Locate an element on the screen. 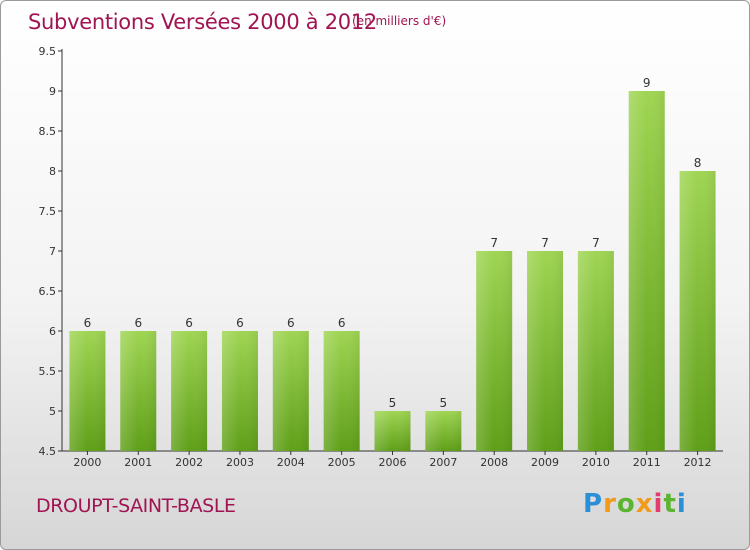 Image resolution: width=750 pixels, height=550 pixels. y-tick-label: 6 is located at coordinates (52, 331).